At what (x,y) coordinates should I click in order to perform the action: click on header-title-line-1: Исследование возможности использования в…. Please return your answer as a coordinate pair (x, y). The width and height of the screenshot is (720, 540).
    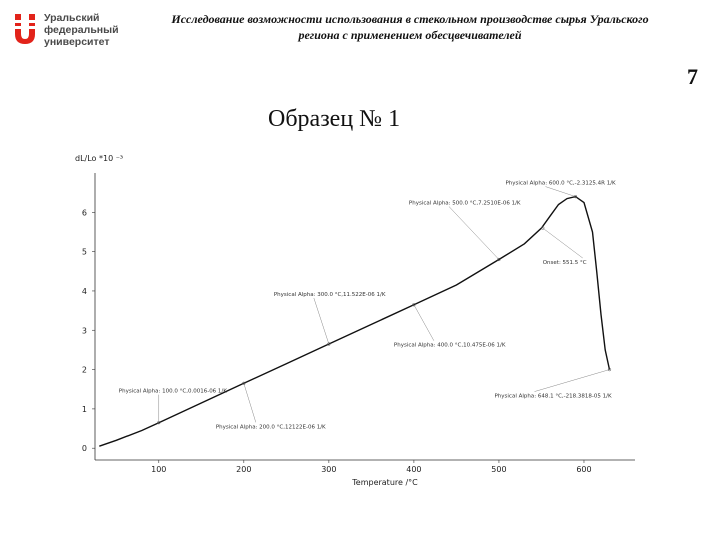
    Looking at the image, I should click on (410, 19).